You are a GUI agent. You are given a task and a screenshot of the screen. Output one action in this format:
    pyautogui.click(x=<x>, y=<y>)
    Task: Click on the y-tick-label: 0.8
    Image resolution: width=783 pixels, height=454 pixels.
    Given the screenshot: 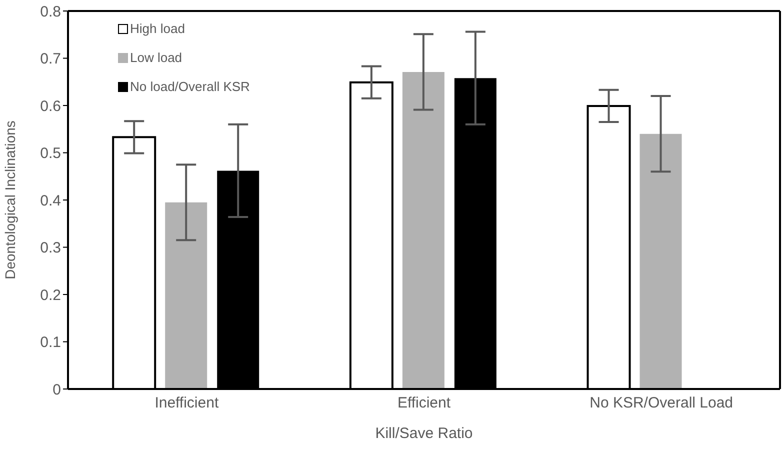 What is the action you would take?
    pyautogui.click(x=50, y=11)
    